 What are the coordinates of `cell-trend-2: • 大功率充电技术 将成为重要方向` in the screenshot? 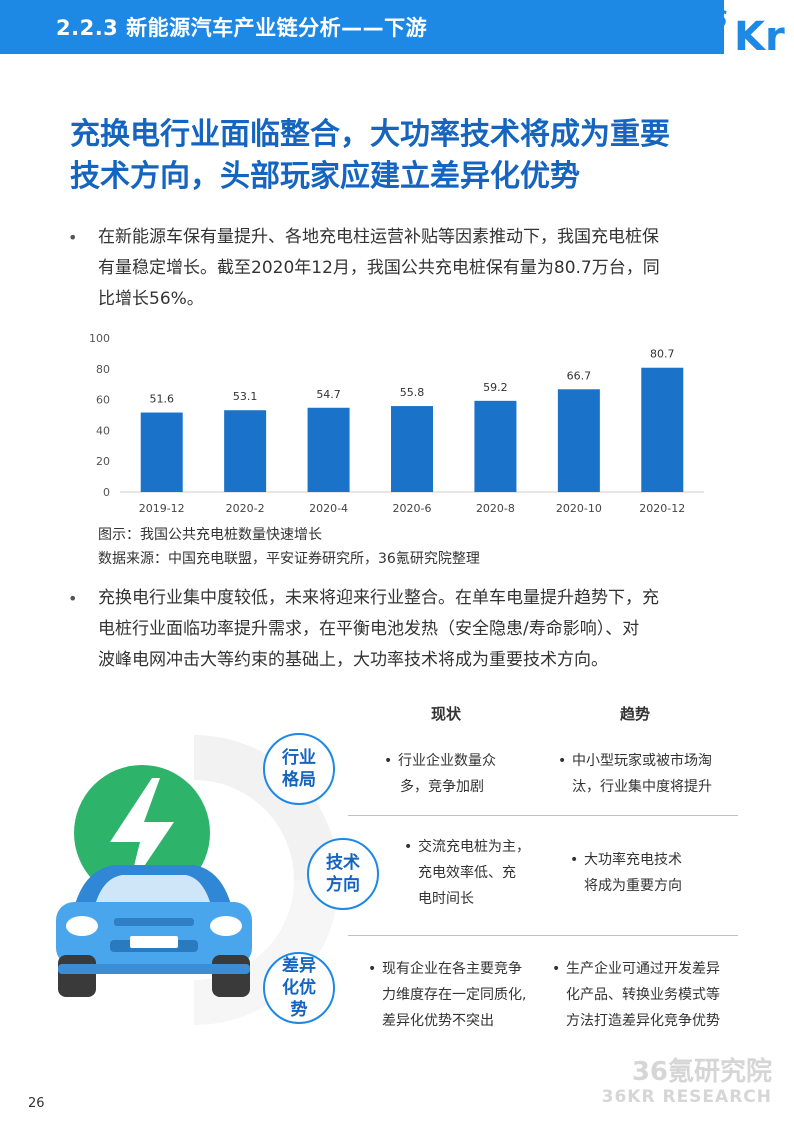 It's located at (626, 873).